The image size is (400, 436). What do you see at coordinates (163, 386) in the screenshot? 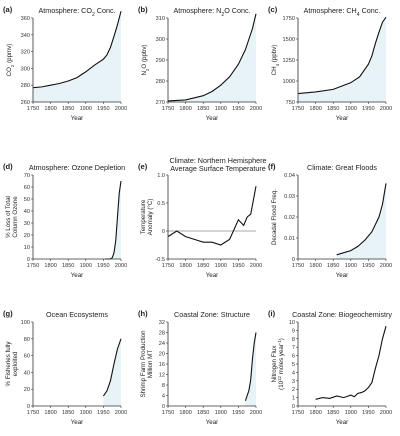
I see `y-tick-label: 8` at bounding box center [163, 386].